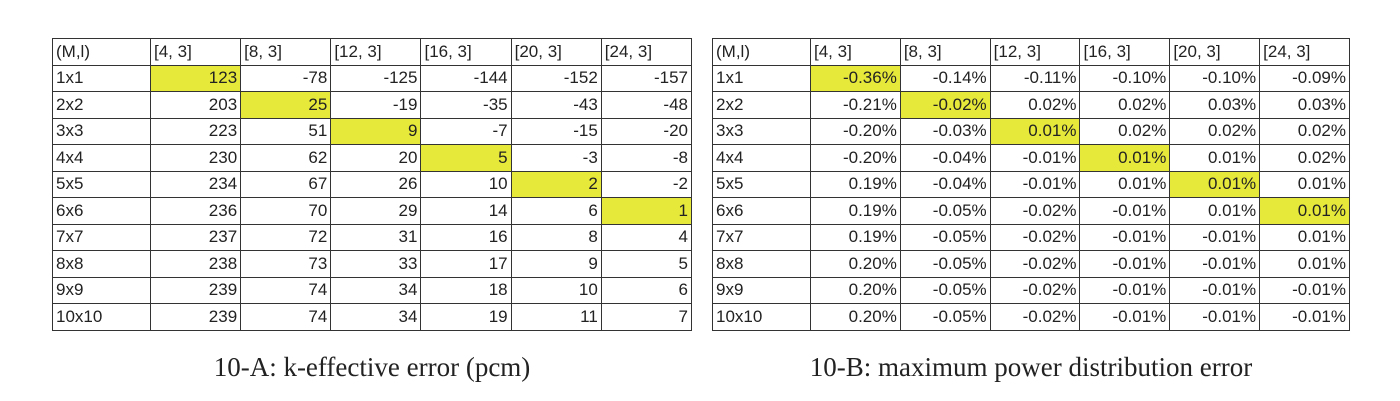 This screenshot has height=401, width=1400. I want to click on header-cell: [12, 3], so click(376, 52).